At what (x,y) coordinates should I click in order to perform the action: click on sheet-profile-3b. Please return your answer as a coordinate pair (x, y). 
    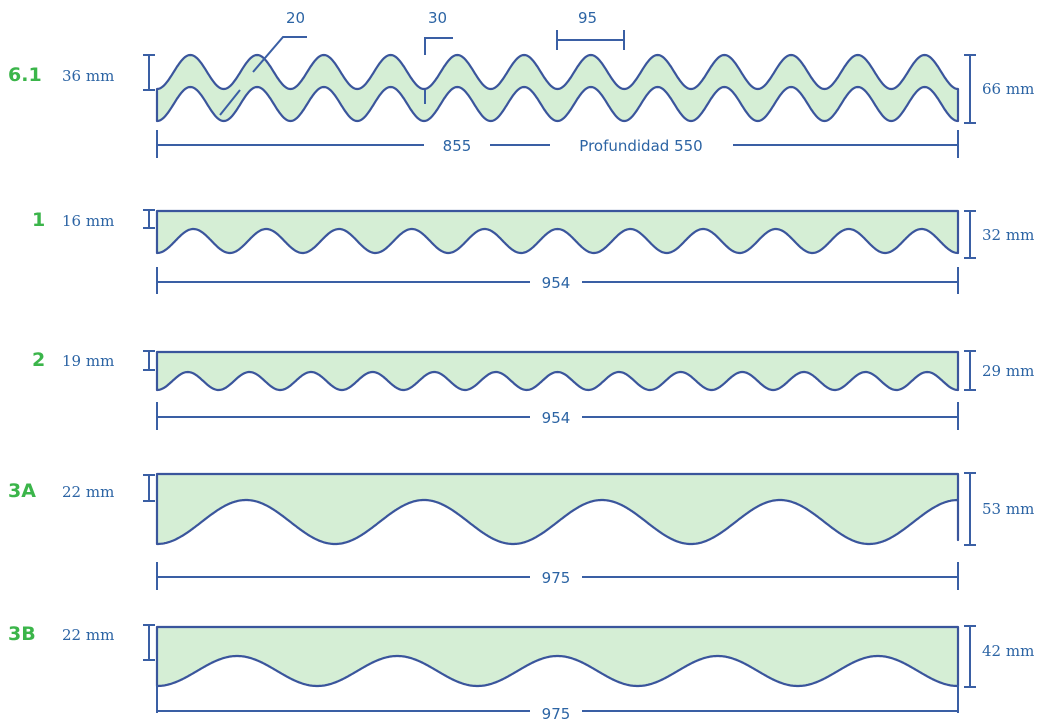
    Looking at the image, I should click on (557, 656).